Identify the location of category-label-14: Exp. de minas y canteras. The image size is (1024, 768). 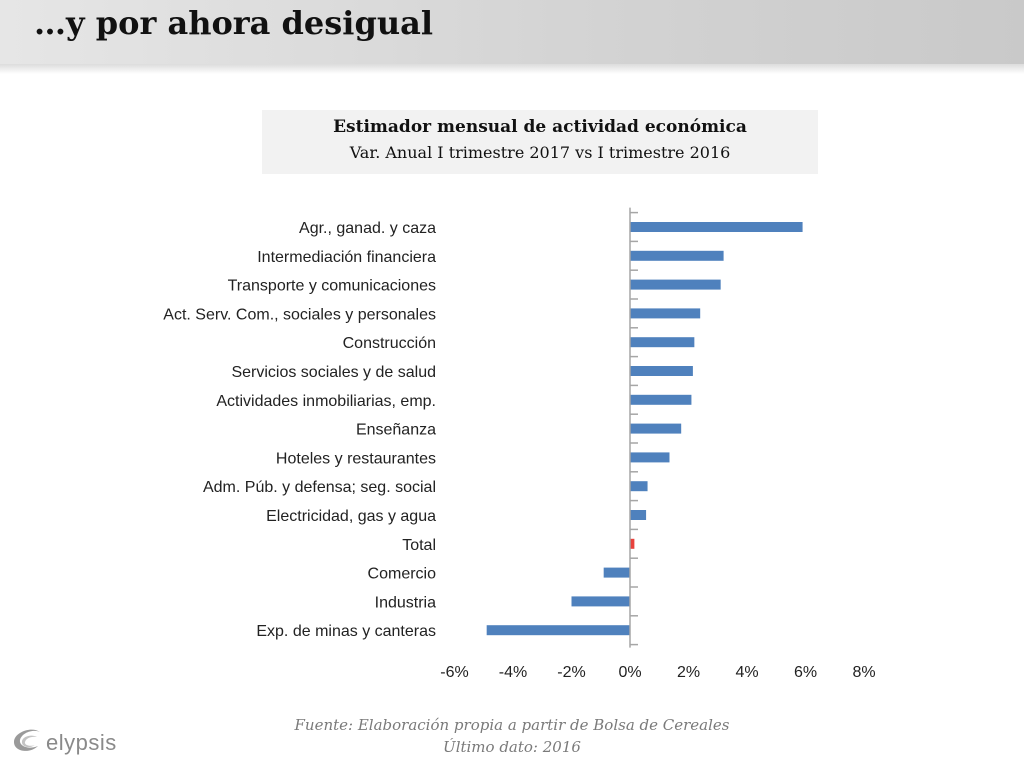
(346, 631).